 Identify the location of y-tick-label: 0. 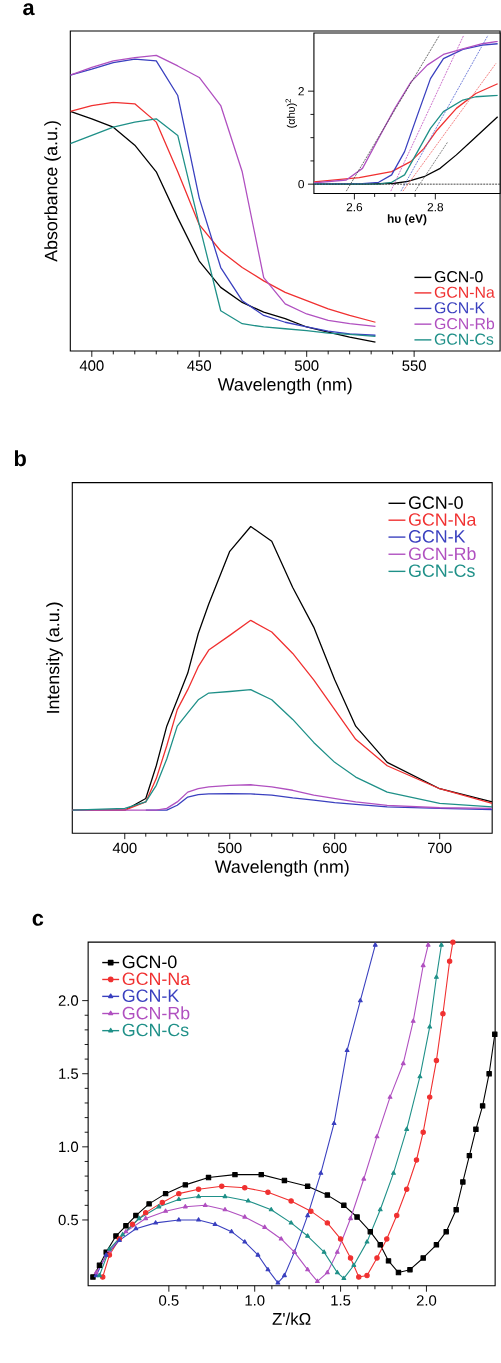
(301, 184).